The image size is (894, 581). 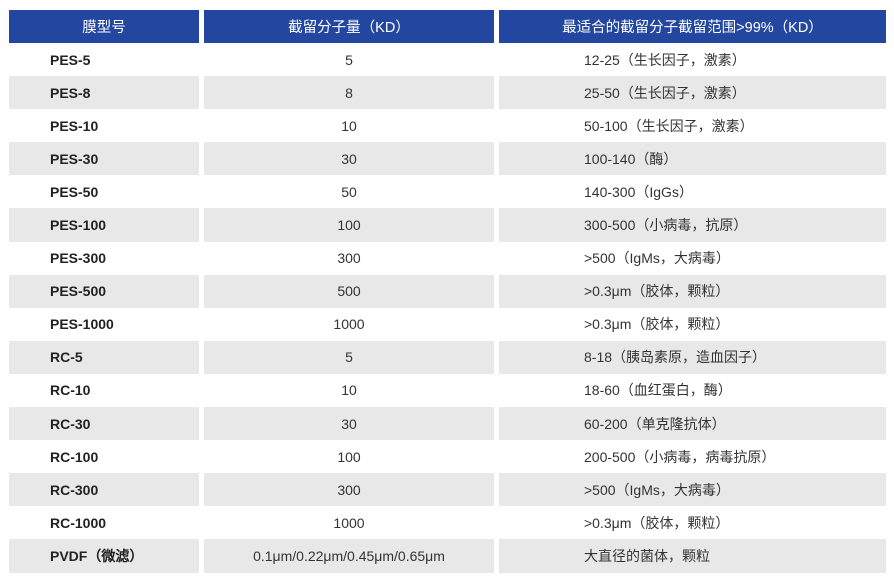 What do you see at coordinates (70, 390) in the screenshot?
I see `cell-model: RC-10` at bounding box center [70, 390].